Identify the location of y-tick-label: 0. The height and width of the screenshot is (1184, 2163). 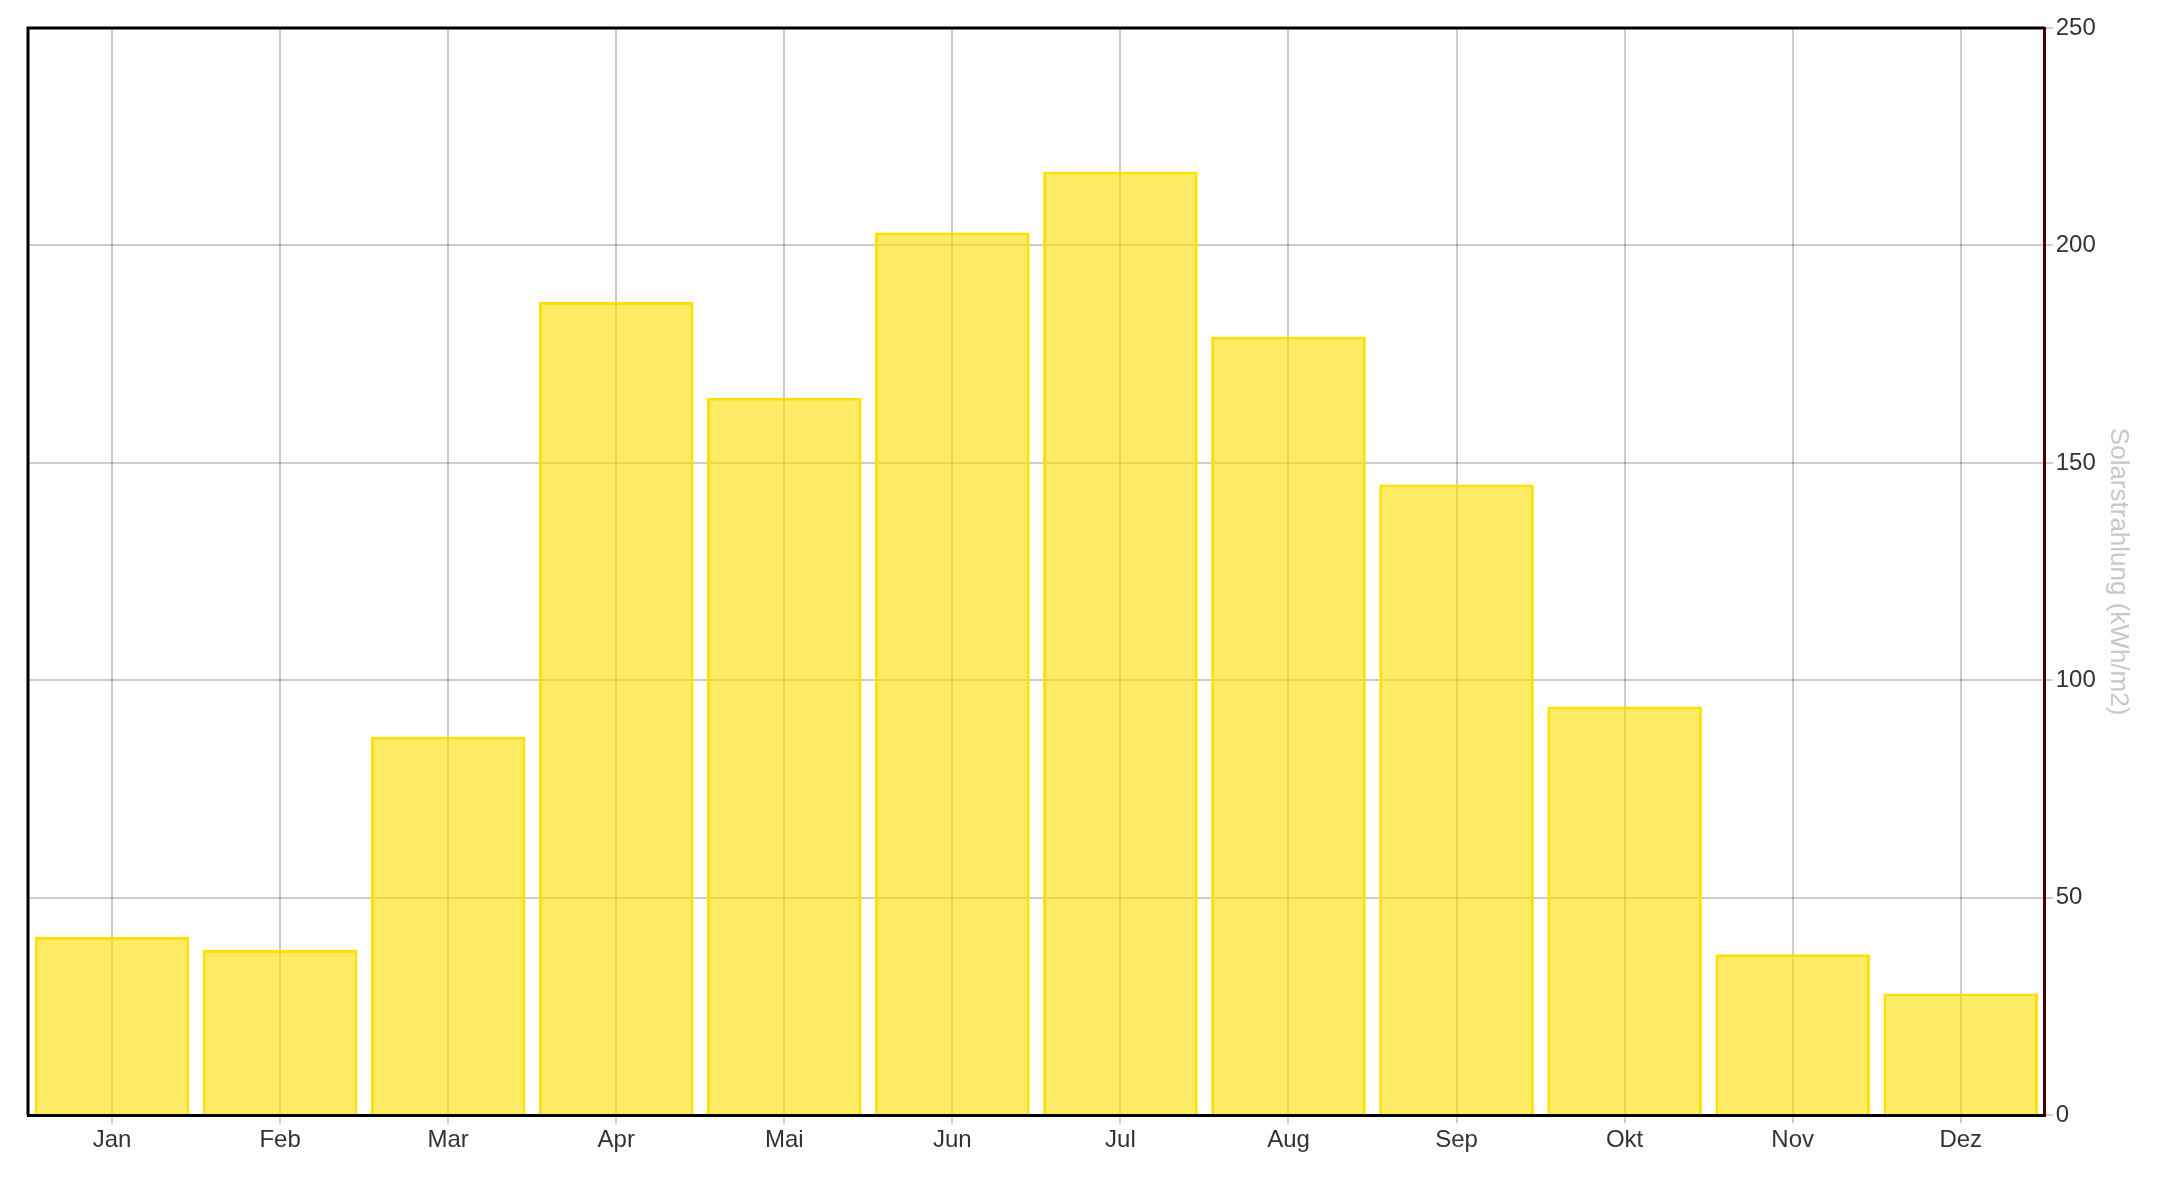
(2062, 1113).